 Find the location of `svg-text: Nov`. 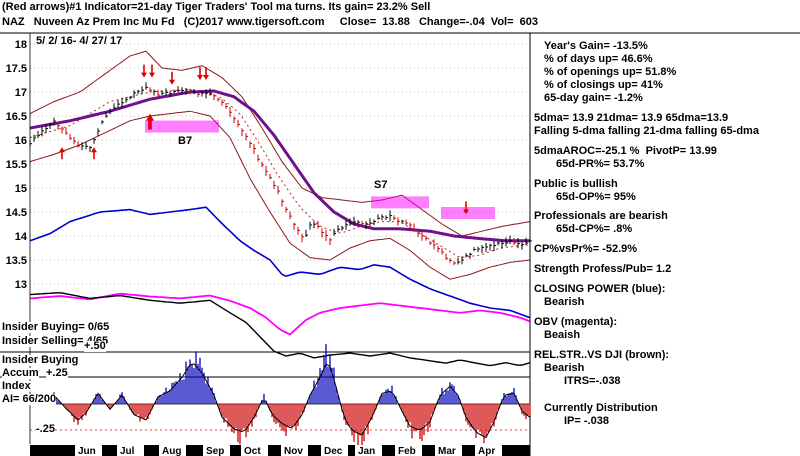

svg-text: Nov is located at coordinates (293, 451).